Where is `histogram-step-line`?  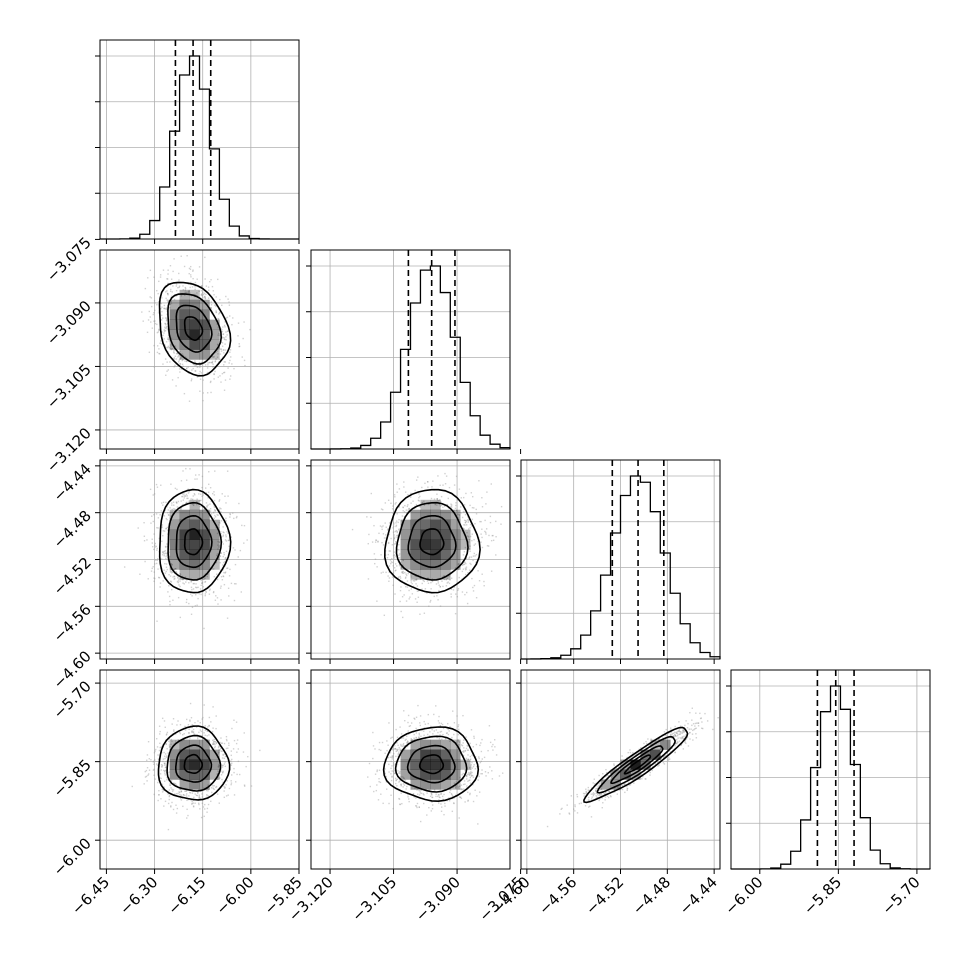
histogram-step-line is located at coordinates (620, 567).